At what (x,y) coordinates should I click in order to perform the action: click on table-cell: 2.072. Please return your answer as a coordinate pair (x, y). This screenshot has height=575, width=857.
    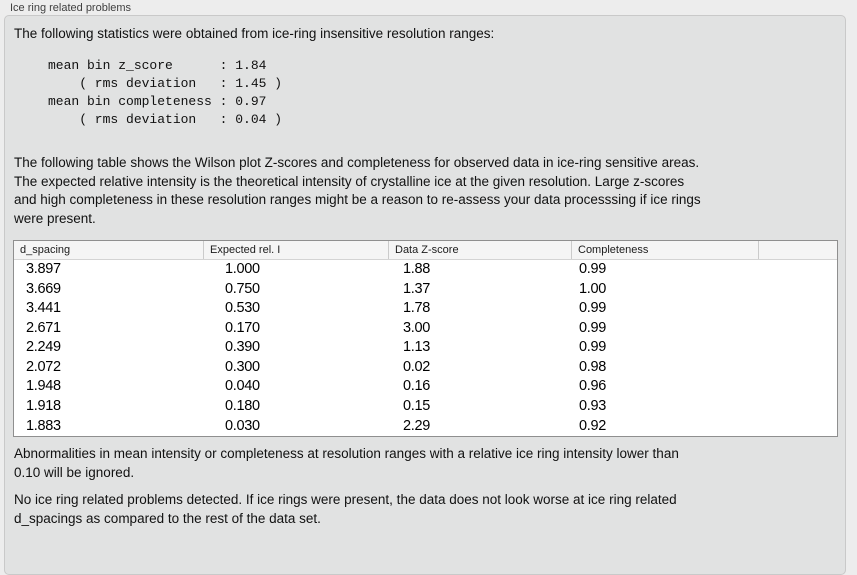
    Looking at the image, I should click on (43, 366).